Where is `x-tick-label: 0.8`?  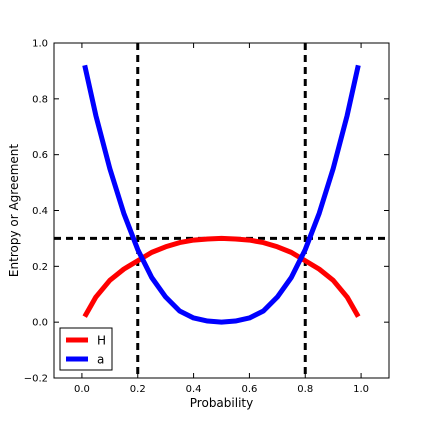
x-tick-label: 0.8 is located at coordinates (305, 389).